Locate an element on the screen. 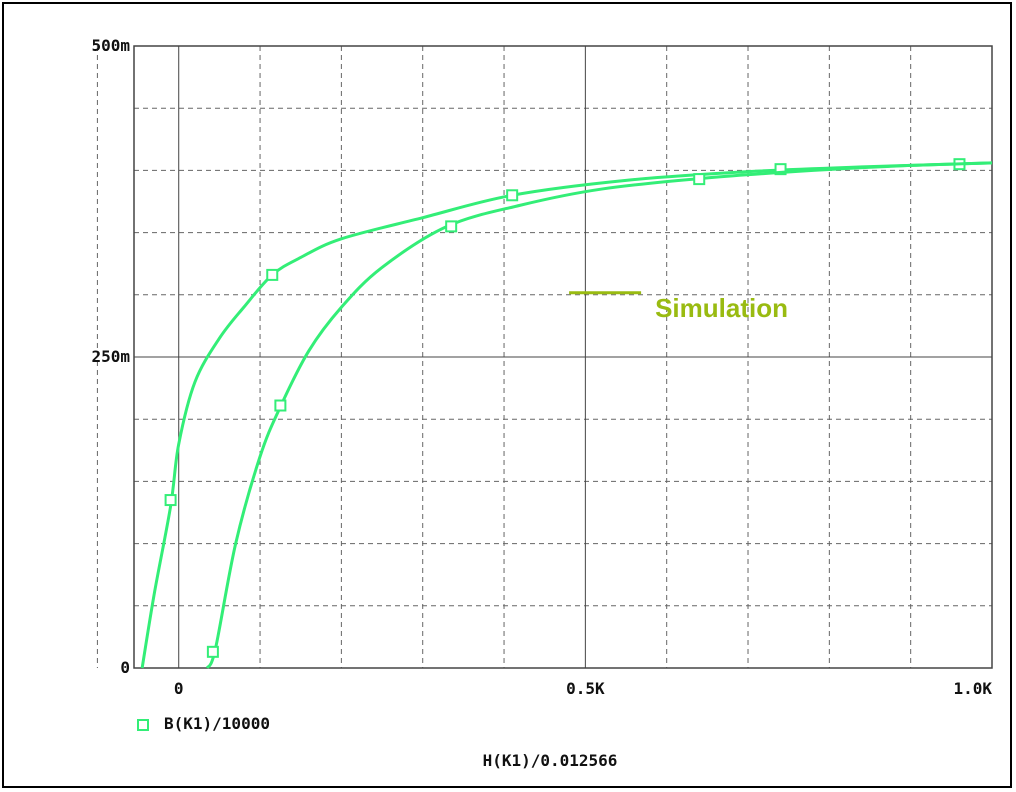 The image size is (1016, 792). x-tick-label: 1.0K is located at coordinates (972, 688).